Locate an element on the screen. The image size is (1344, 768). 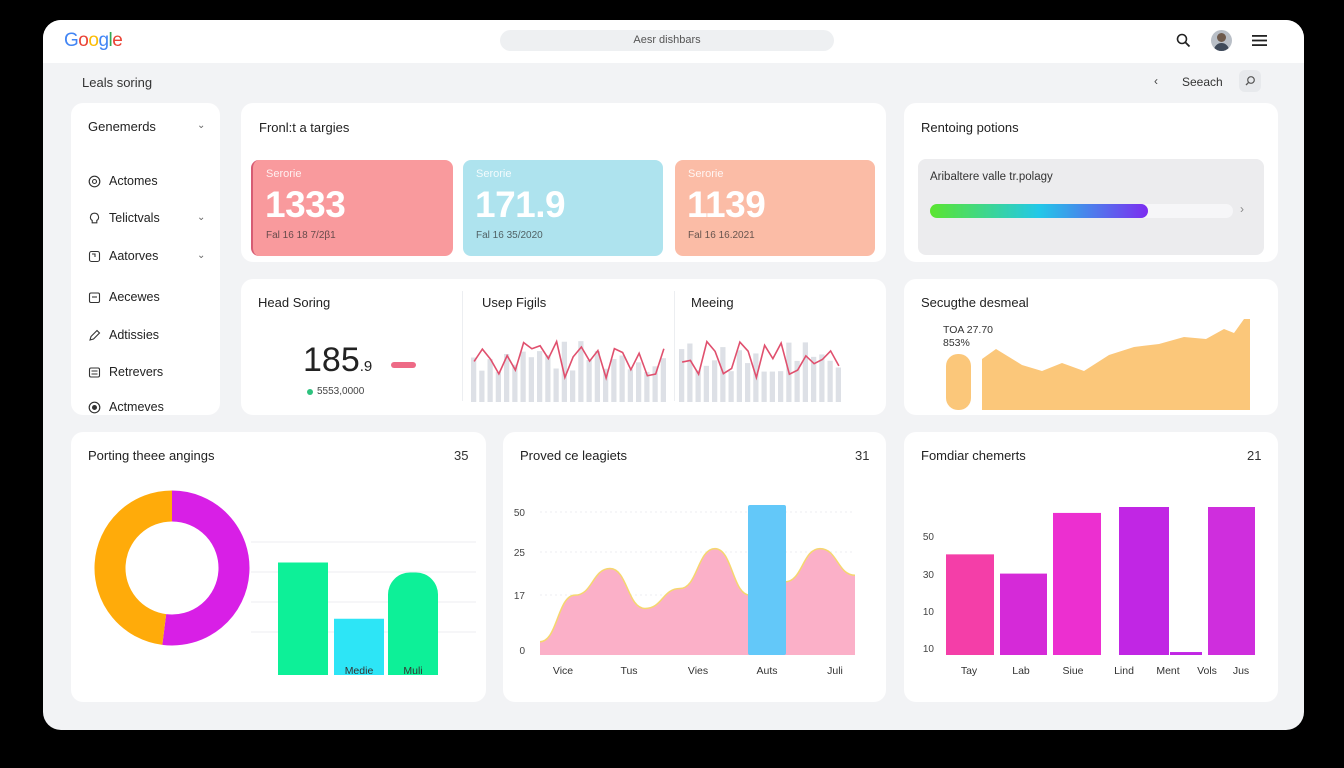
card-title: Usep Figils is located at coordinates (514, 302).